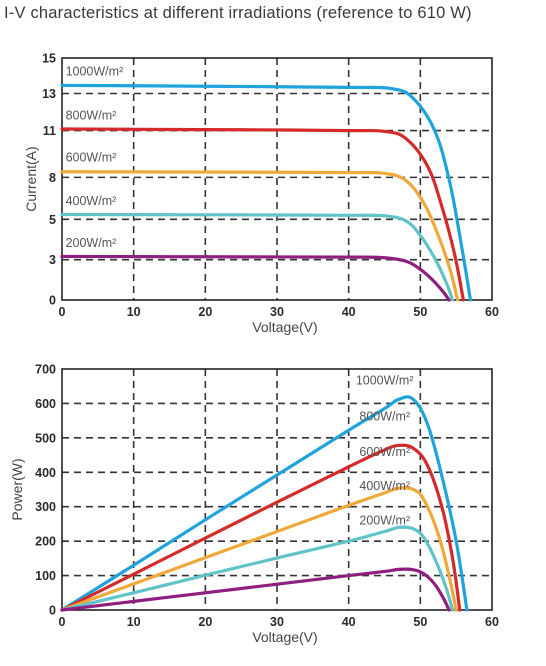  I want to click on pv-y-tick-label: 400, so click(45, 473).